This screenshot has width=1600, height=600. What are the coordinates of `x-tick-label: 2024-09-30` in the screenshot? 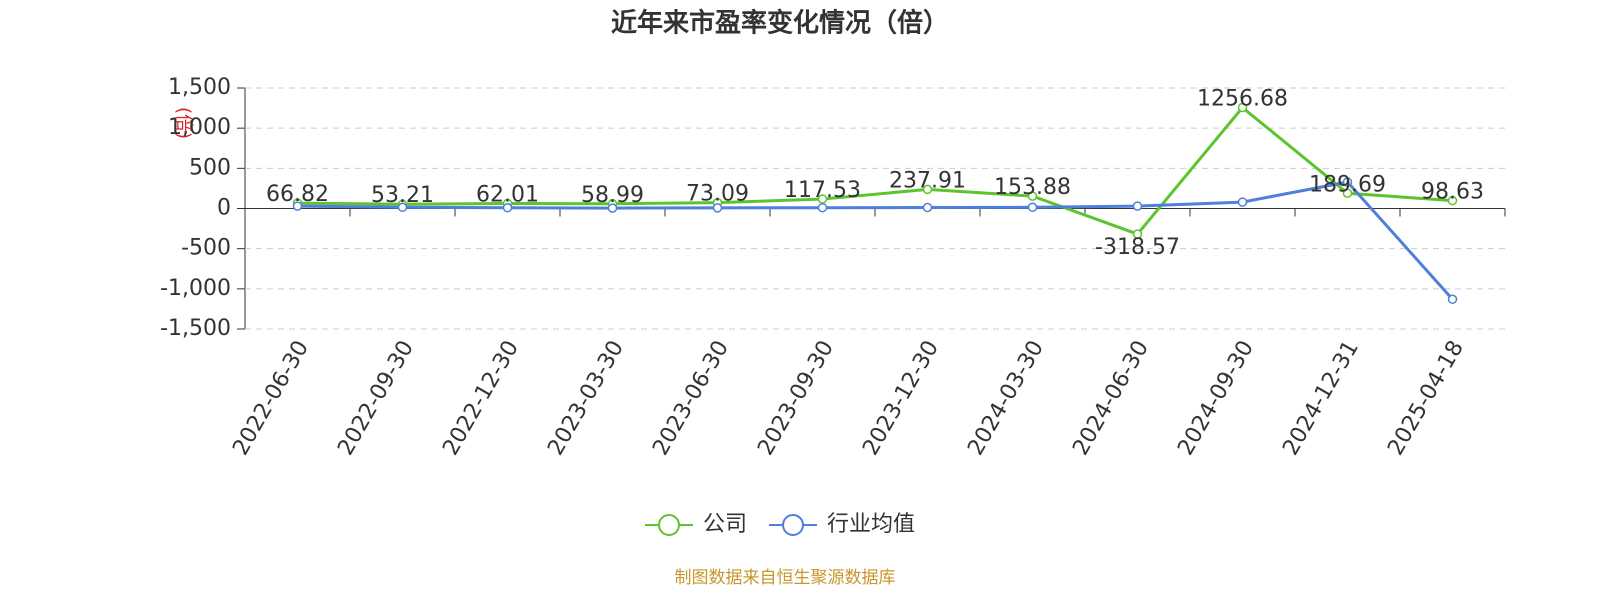 It's located at (1216, 398).